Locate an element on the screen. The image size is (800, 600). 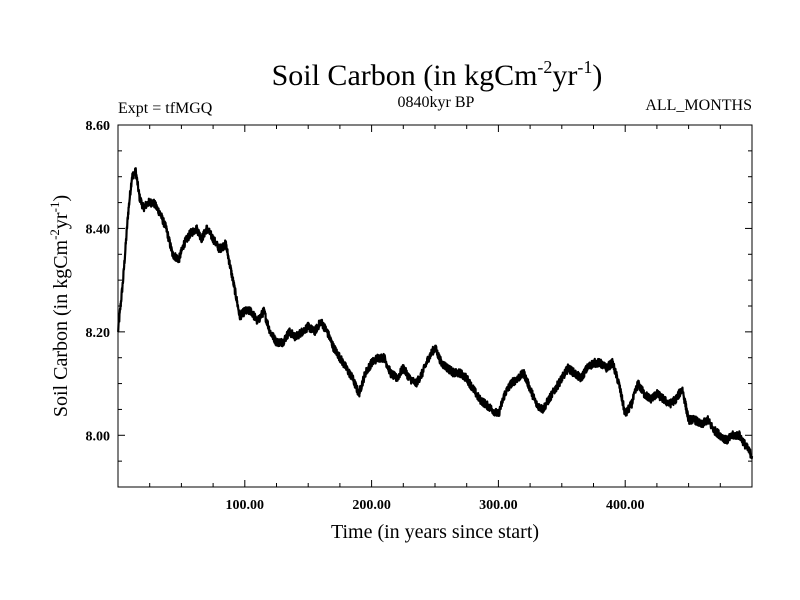
x-tick-label: 100.00 is located at coordinates (245, 505).